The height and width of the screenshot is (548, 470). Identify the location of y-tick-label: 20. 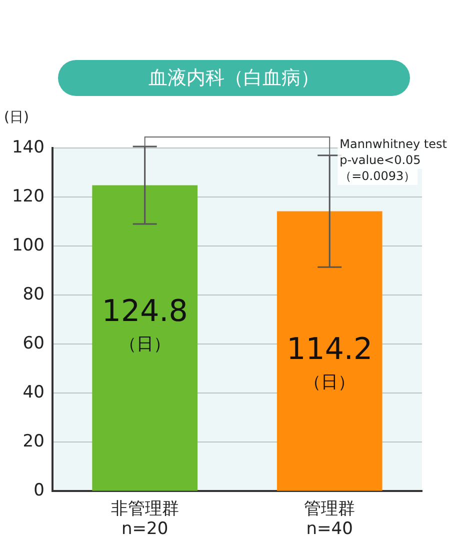
(33, 442).